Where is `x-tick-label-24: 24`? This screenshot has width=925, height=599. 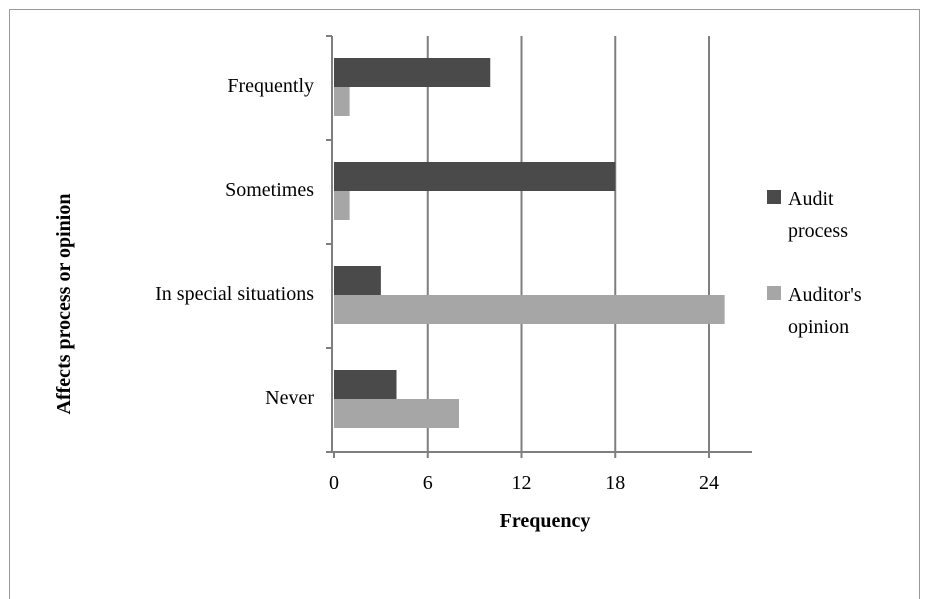
x-tick-label-24: 24 is located at coordinates (709, 483).